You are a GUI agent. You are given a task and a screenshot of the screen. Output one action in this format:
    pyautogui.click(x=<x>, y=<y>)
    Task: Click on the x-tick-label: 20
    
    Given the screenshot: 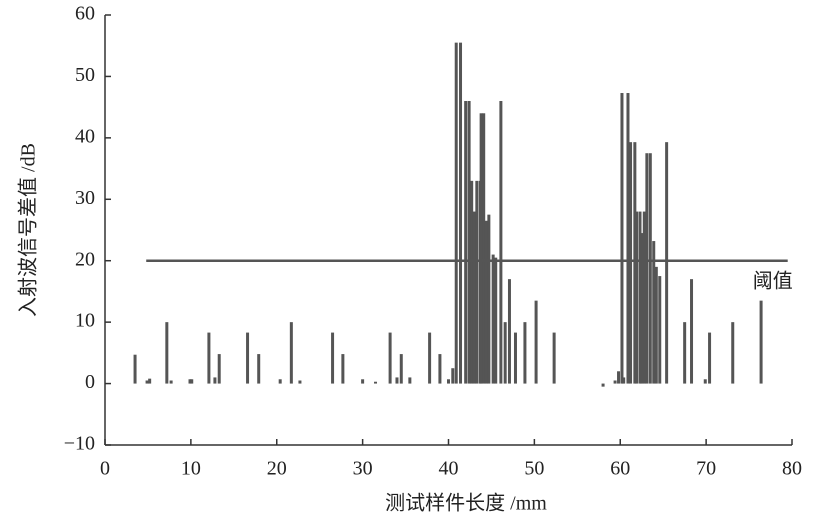 What is the action you would take?
    pyautogui.click(x=277, y=469)
    